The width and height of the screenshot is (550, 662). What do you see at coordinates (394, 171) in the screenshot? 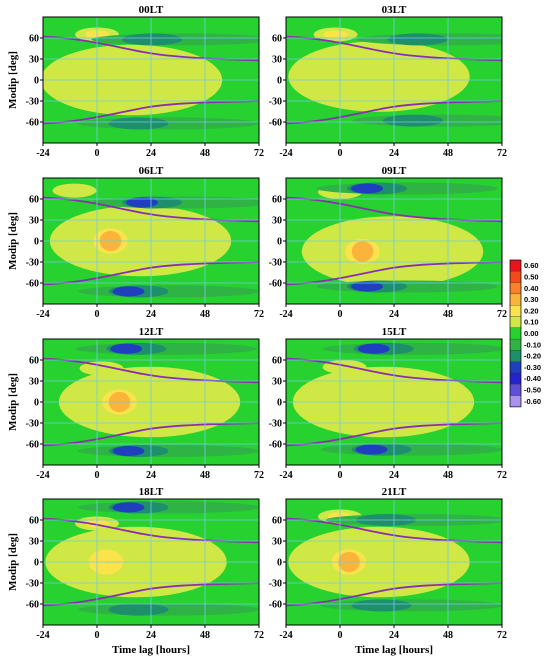
I see `panel-title: 09LT` at bounding box center [394, 171].